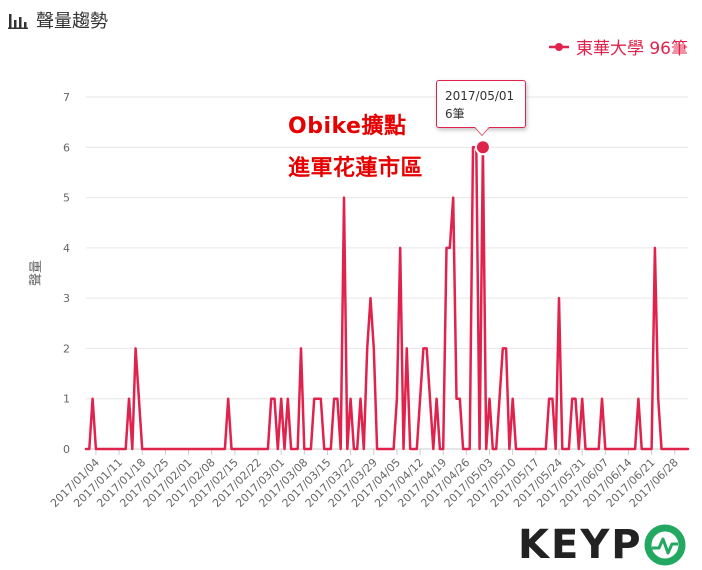 The image size is (702, 570). I want to click on y-tick-label: 1, so click(66, 399).